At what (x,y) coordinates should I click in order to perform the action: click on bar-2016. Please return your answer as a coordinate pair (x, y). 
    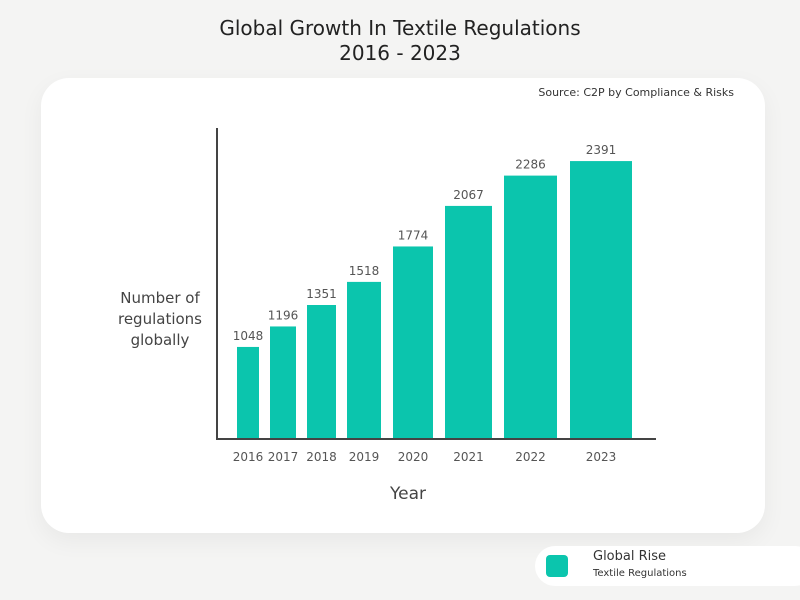
    Looking at the image, I should click on (248, 392).